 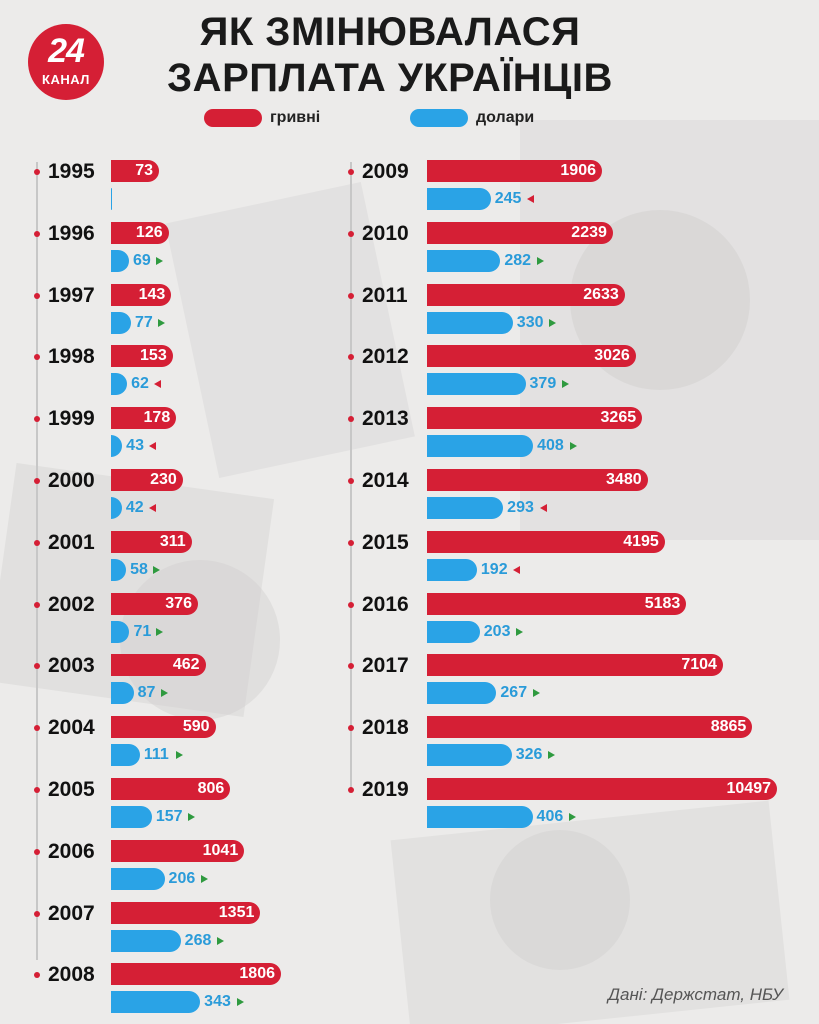 I want to click on uah-bar: 153, so click(x=142, y=356).